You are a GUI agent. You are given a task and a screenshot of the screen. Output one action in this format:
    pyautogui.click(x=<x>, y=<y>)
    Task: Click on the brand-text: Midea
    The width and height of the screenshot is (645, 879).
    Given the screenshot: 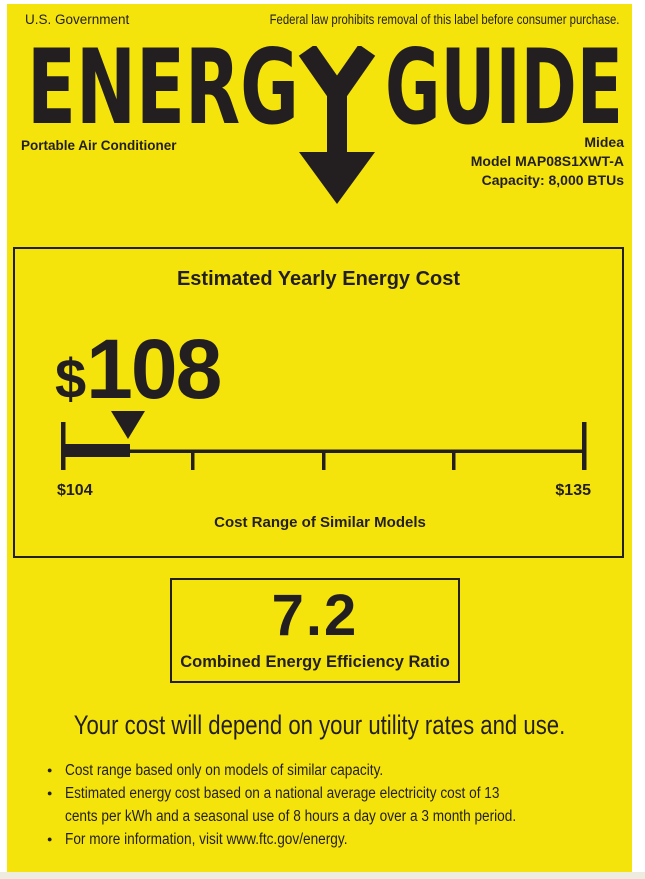 What is the action you would take?
    pyautogui.click(x=604, y=142)
    